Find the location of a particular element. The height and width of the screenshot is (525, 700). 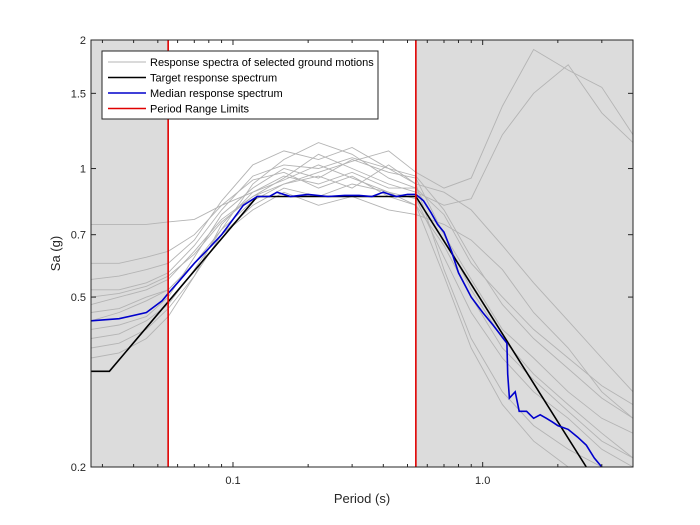

y-tick-label: 0.2 is located at coordinates (78, 468).